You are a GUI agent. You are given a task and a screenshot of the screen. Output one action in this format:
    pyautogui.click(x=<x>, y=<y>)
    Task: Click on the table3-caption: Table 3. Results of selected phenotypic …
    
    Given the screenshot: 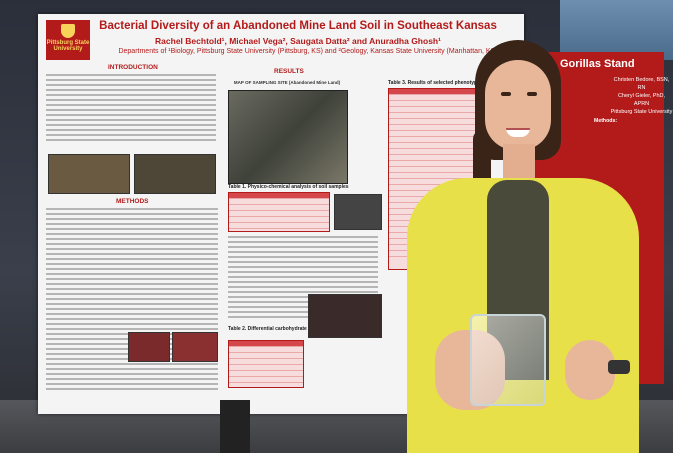 What is the action you would take?
    pyautogui.click(x=441, y=83)
    